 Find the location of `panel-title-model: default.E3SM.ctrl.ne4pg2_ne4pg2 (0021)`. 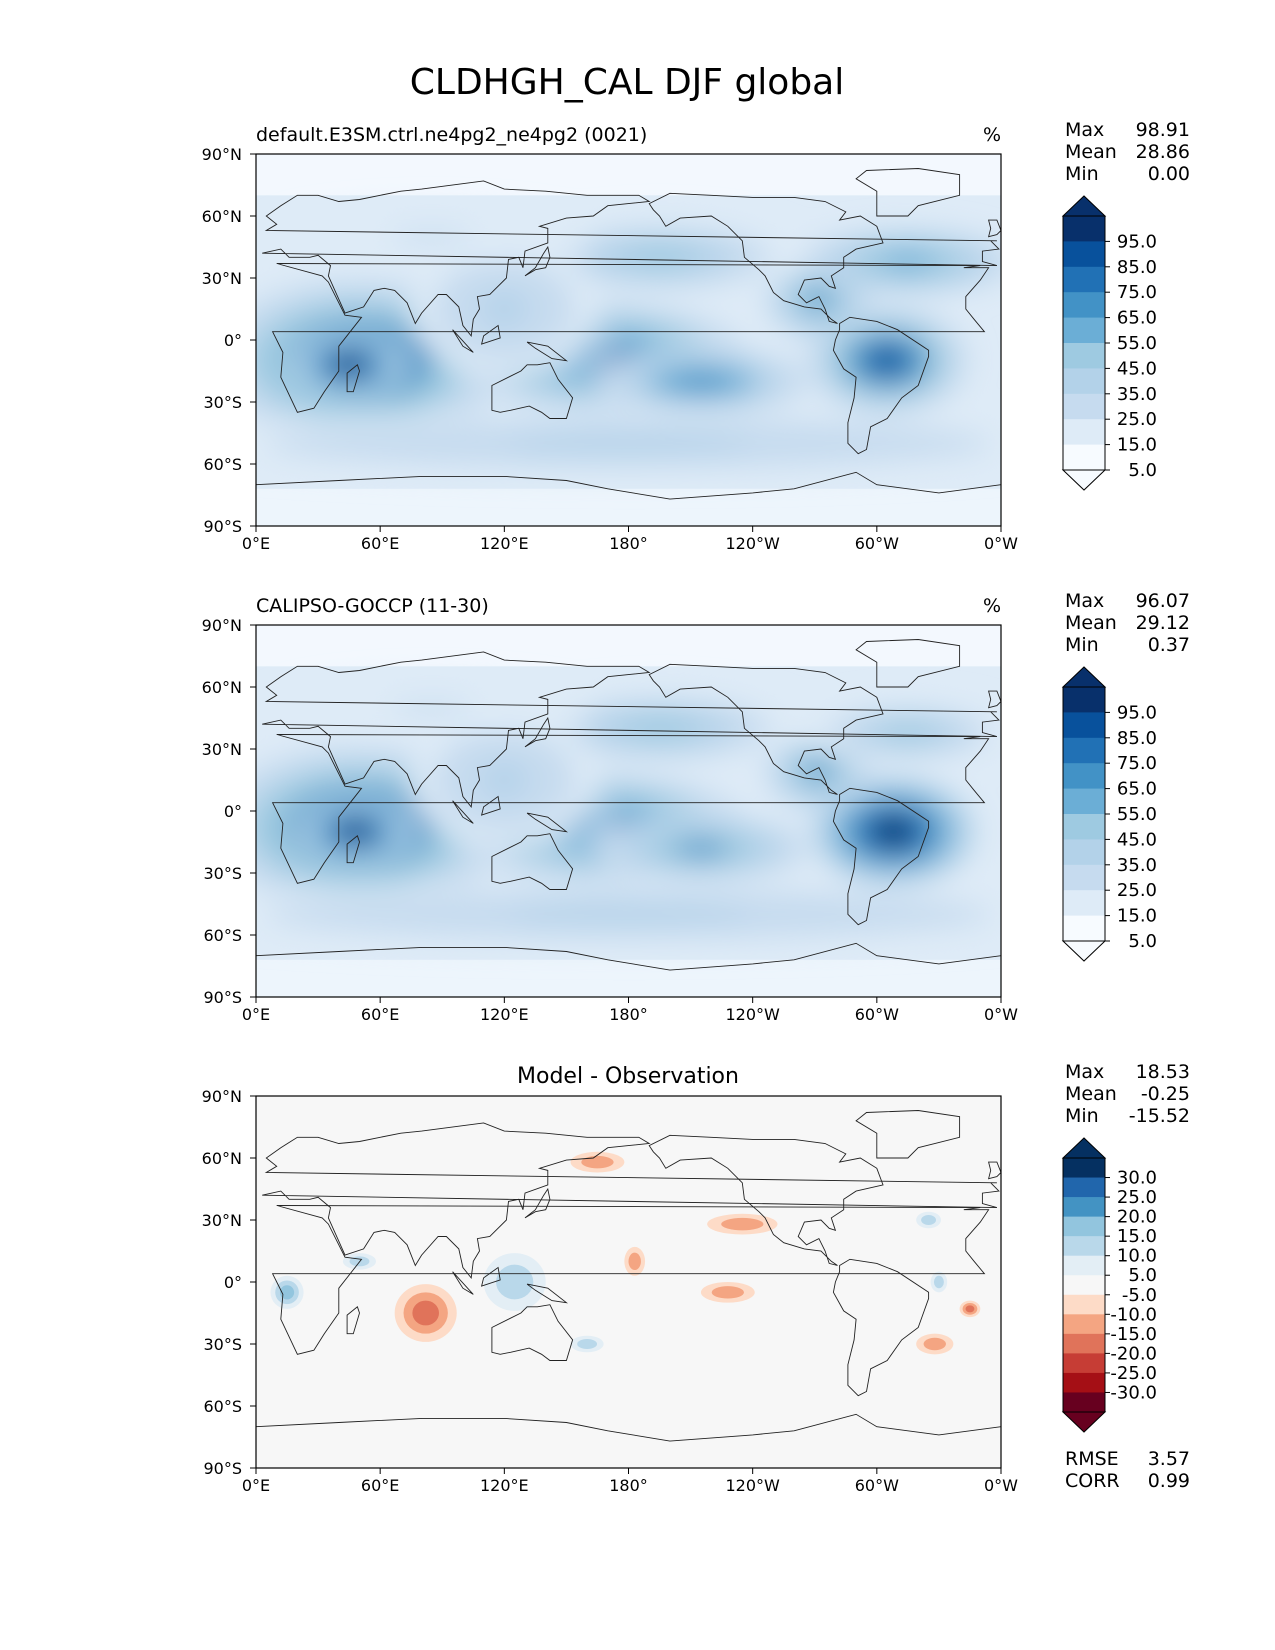

panel-title-model: default.E3SM.ctrl.ne4pg2_ne4pg2 (0021) is located at coordinates (451, 135).